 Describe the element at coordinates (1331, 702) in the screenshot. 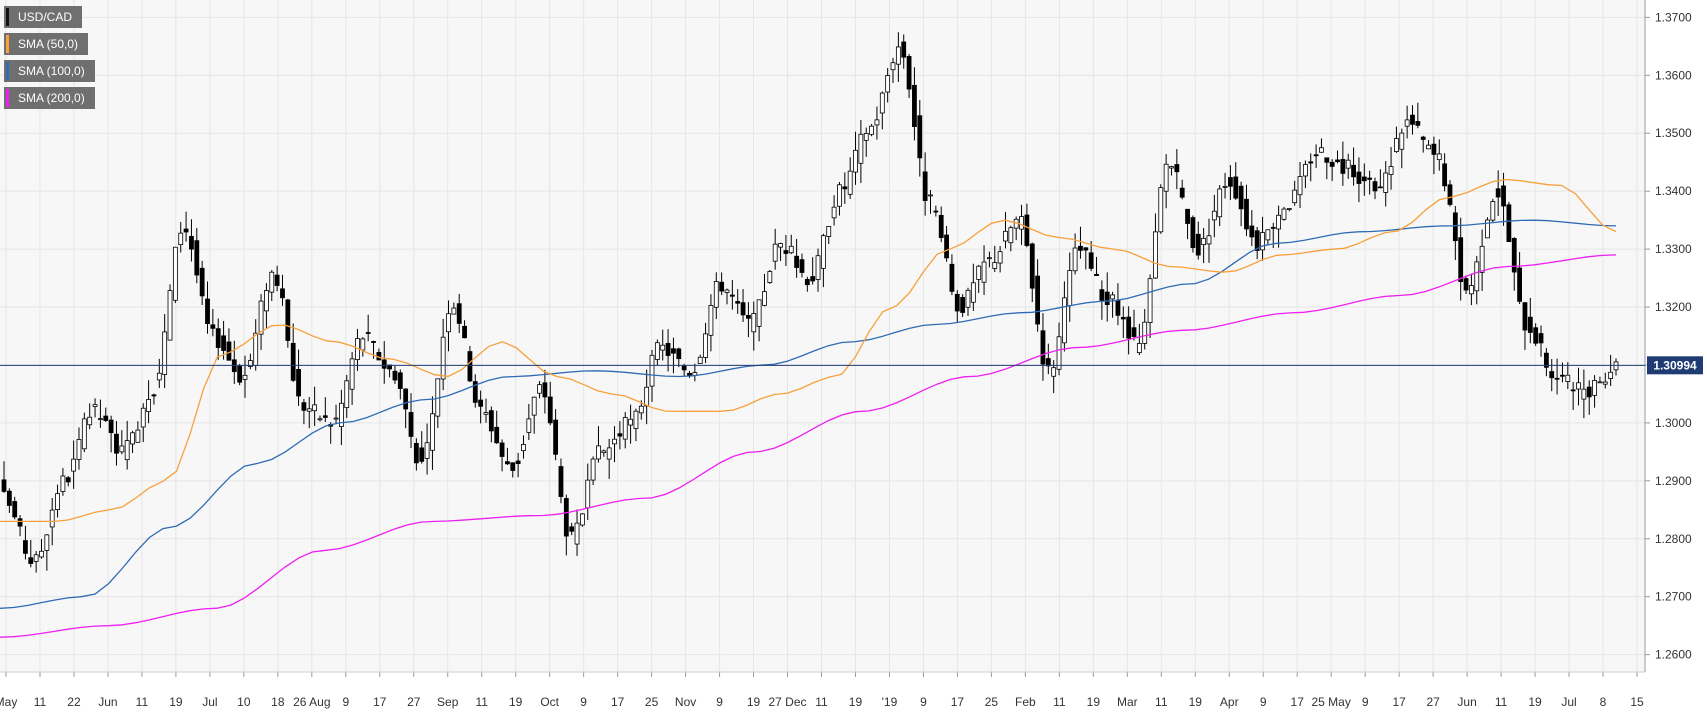

I see `x-tick-label: 25 May` at that location.